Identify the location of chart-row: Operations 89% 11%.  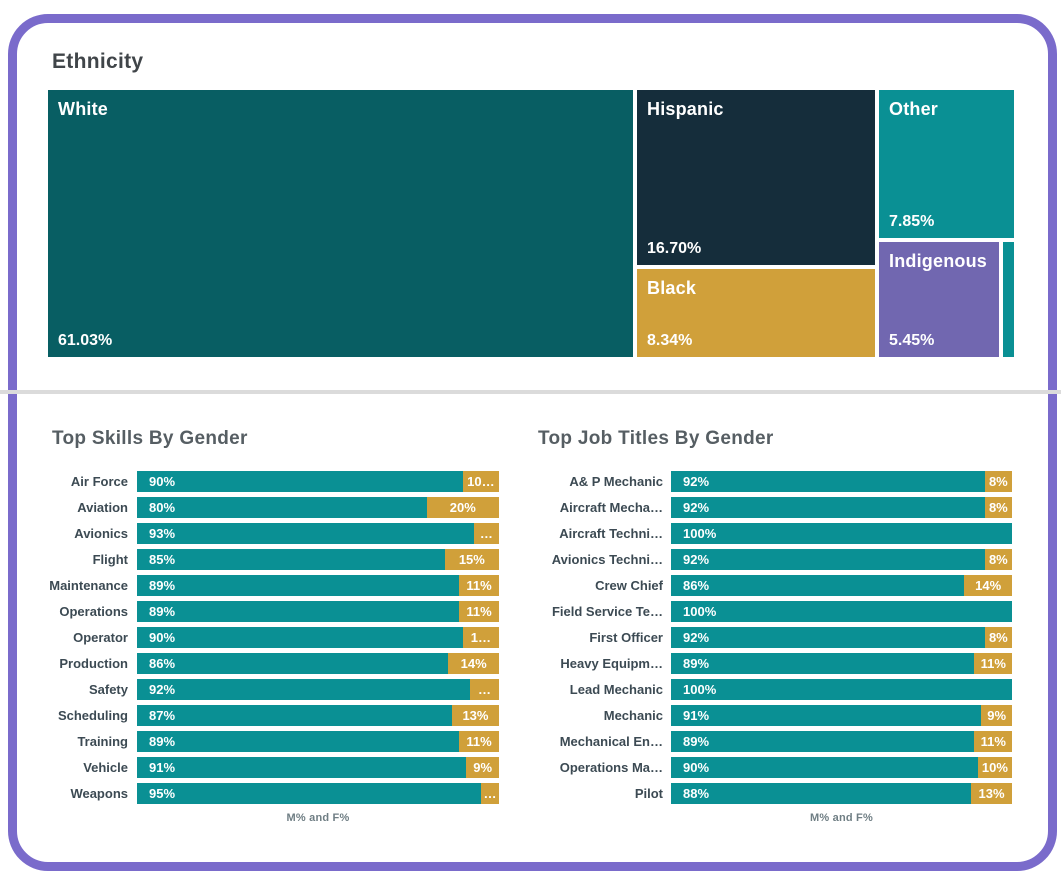
(273, 611).